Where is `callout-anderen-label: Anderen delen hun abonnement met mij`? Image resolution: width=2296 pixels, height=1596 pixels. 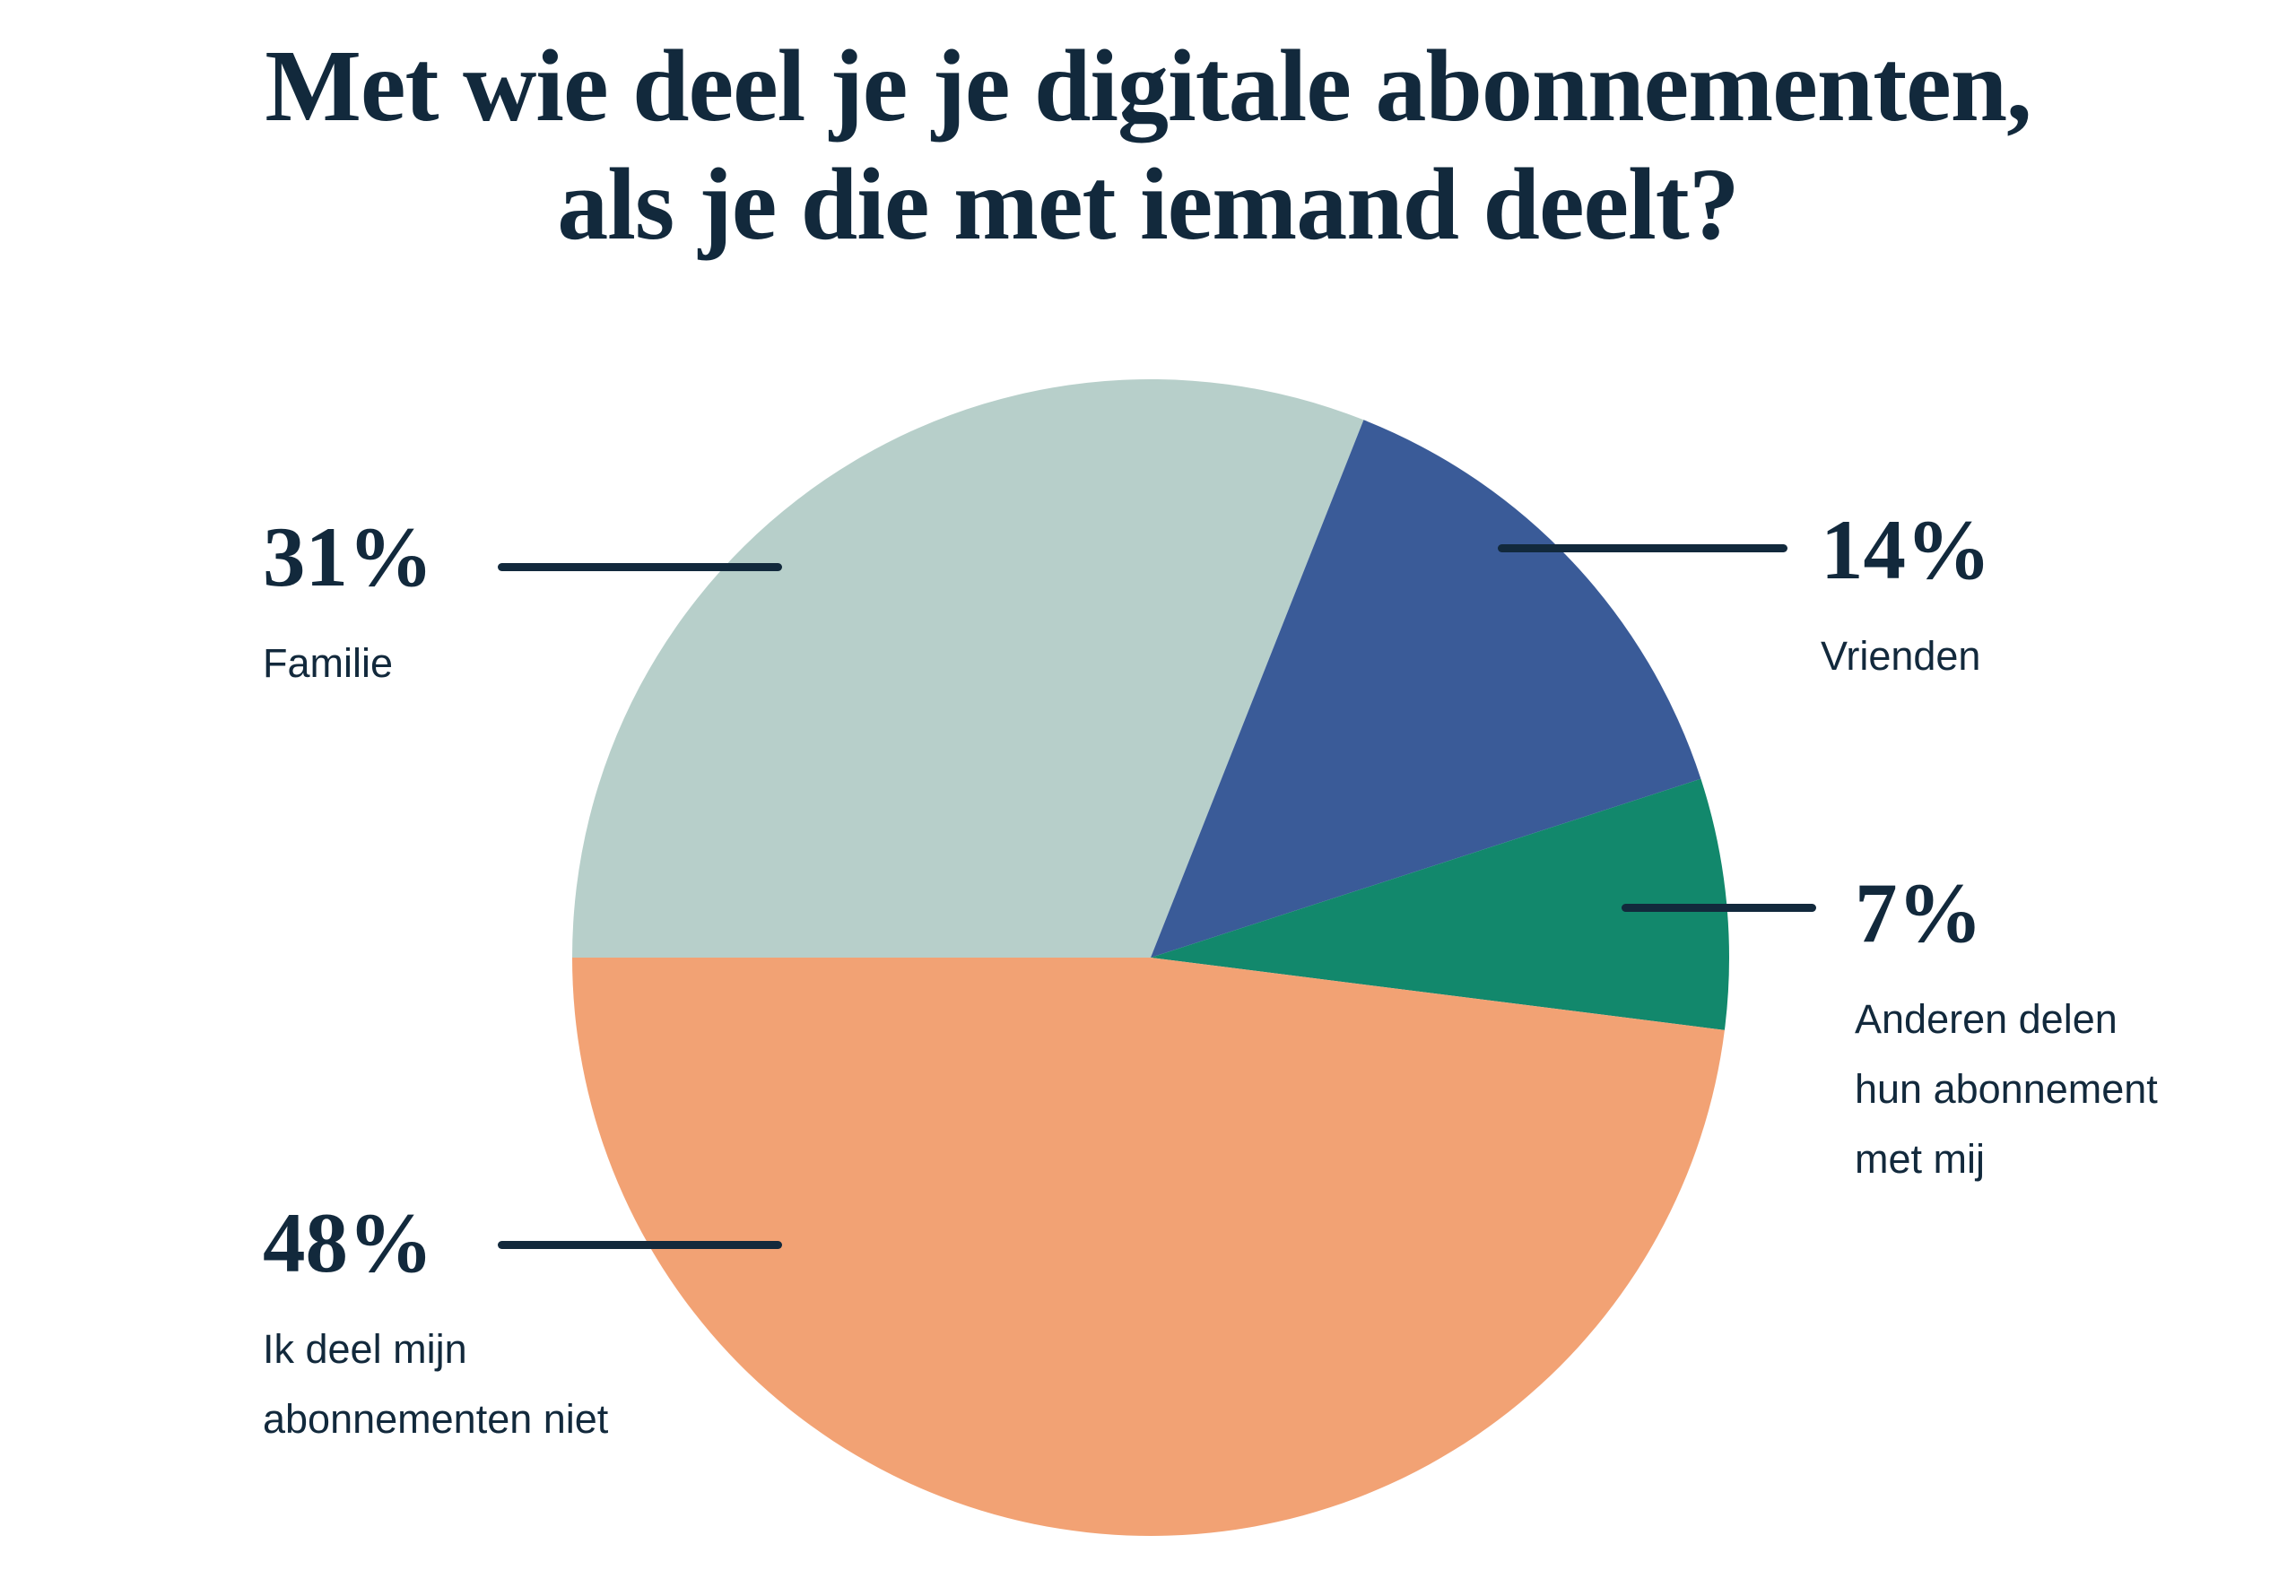 callout-anderen-label: Anderen delen hun abonnement met mij is located at coordinates (2006, 1089).